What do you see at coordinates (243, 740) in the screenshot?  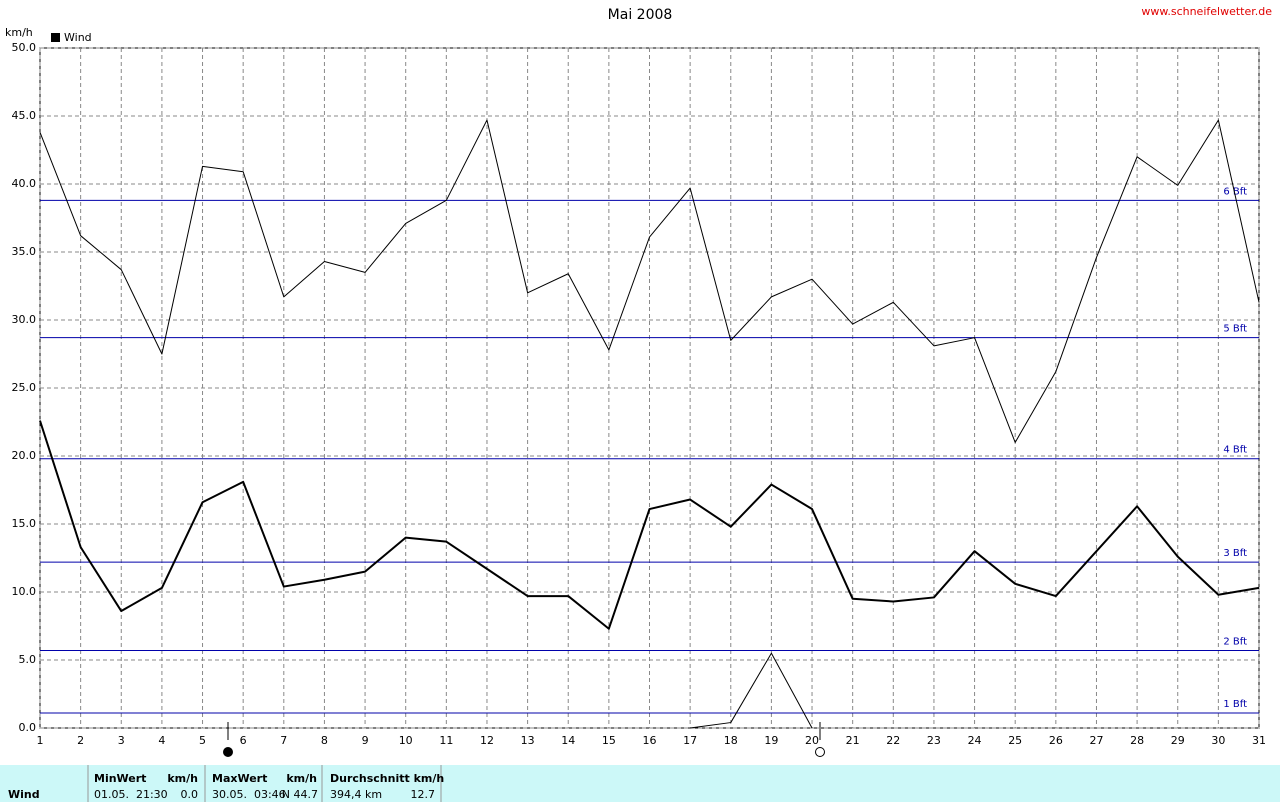 I see `x-tick-label: 6` at bounding box center [243, 740].